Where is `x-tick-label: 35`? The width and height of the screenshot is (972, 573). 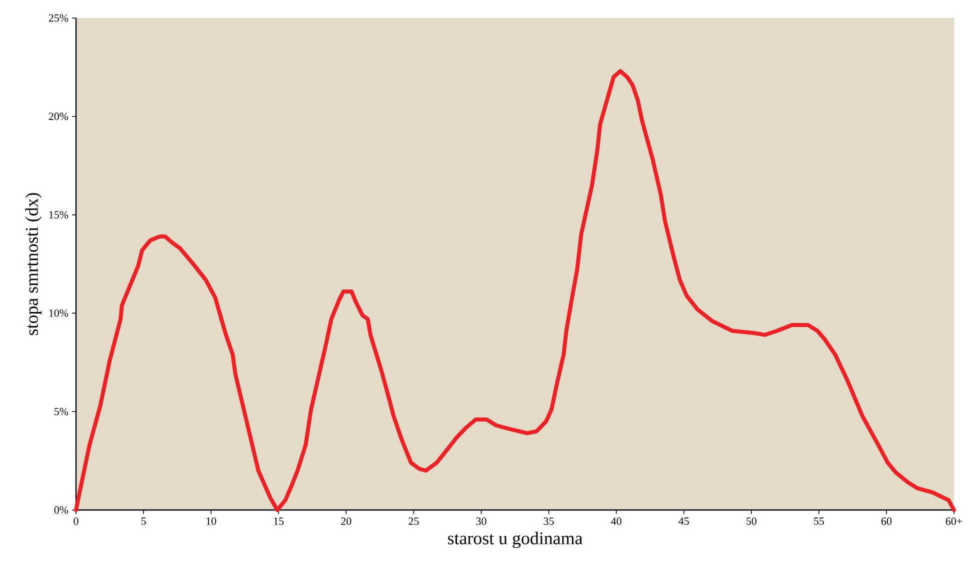
x-tick-label: 35 is located at coordinates (549, 521).